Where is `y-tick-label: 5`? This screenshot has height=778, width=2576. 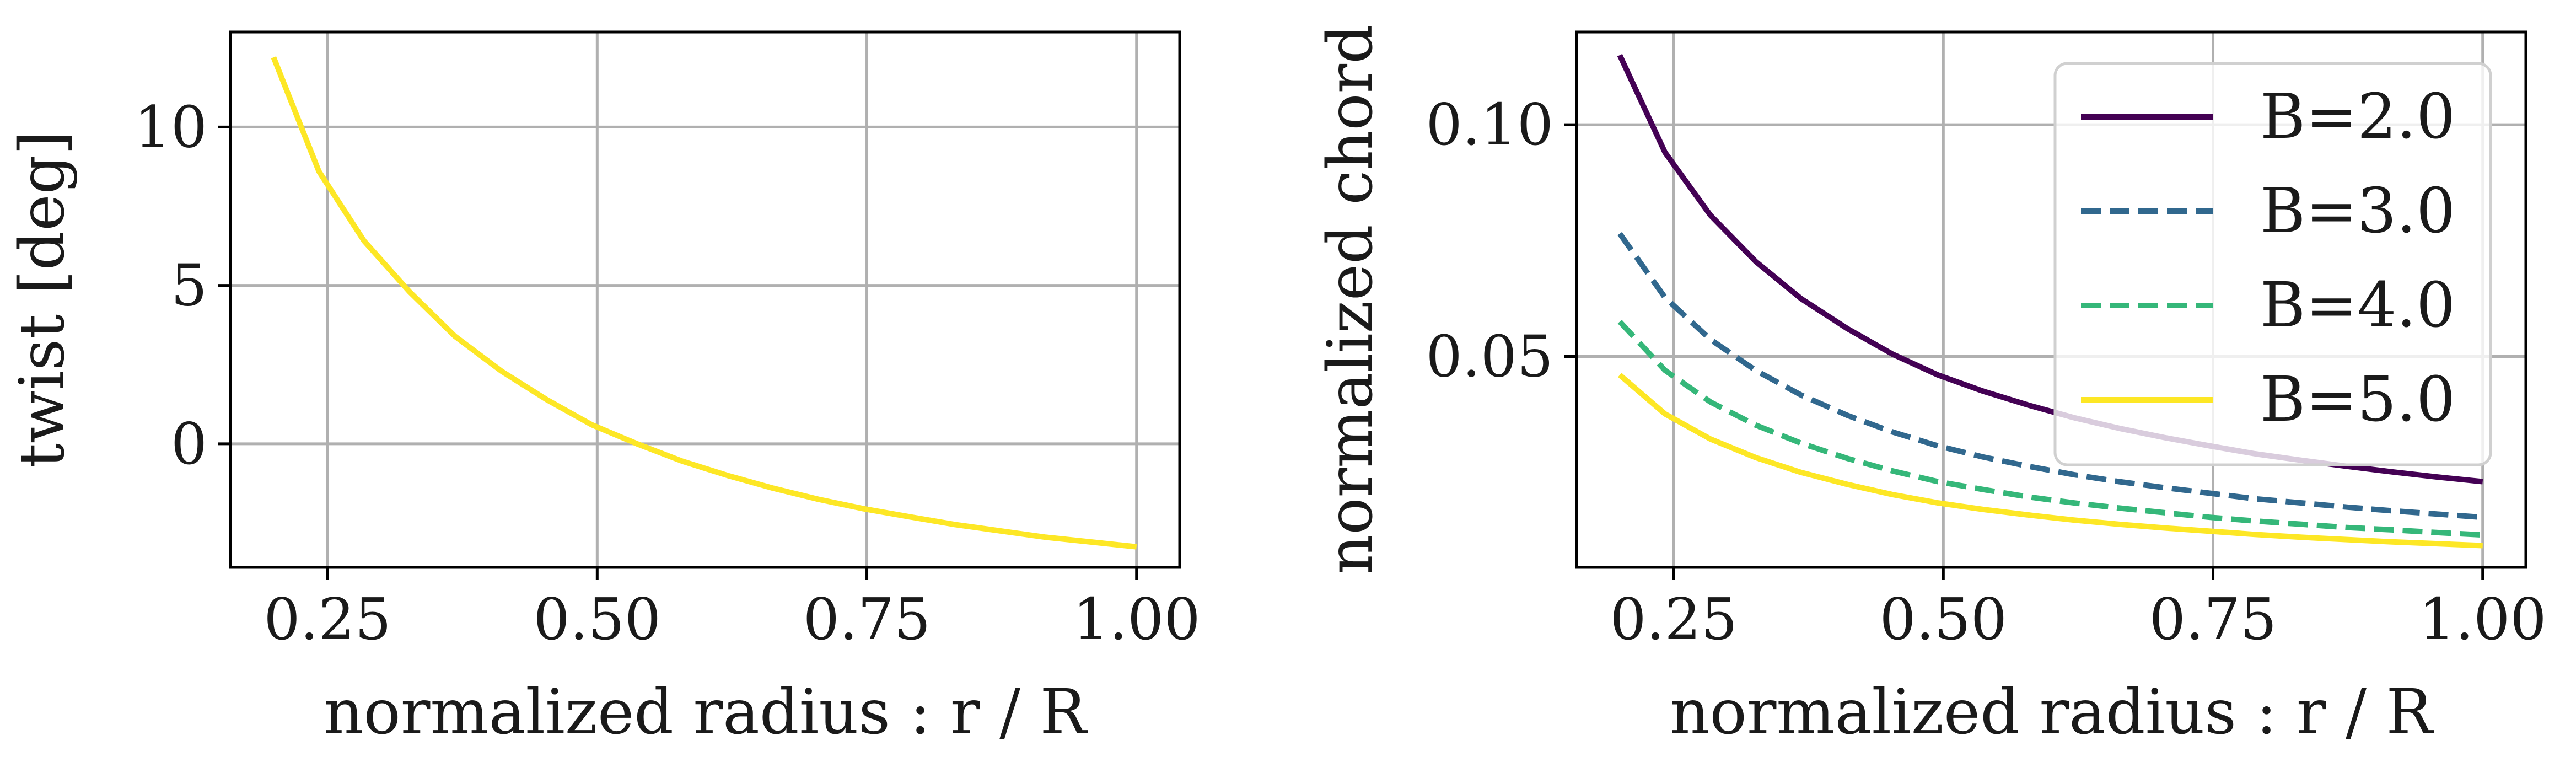
y-tick-label: 5 is located at coordinates (189, 285).